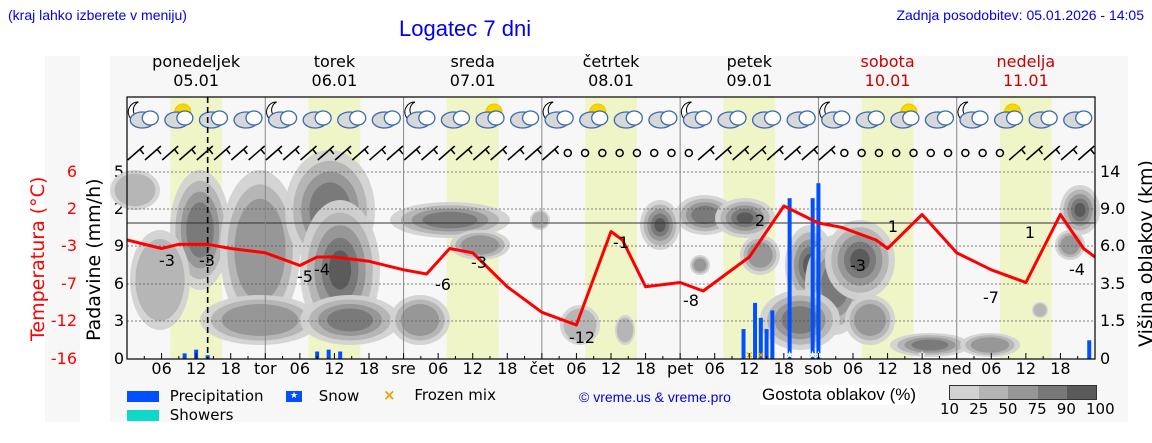 Image resolution: width=1152 pixels, height=443 pixels. I want to click on day-header: sobota 10.01, so click(888, 71).